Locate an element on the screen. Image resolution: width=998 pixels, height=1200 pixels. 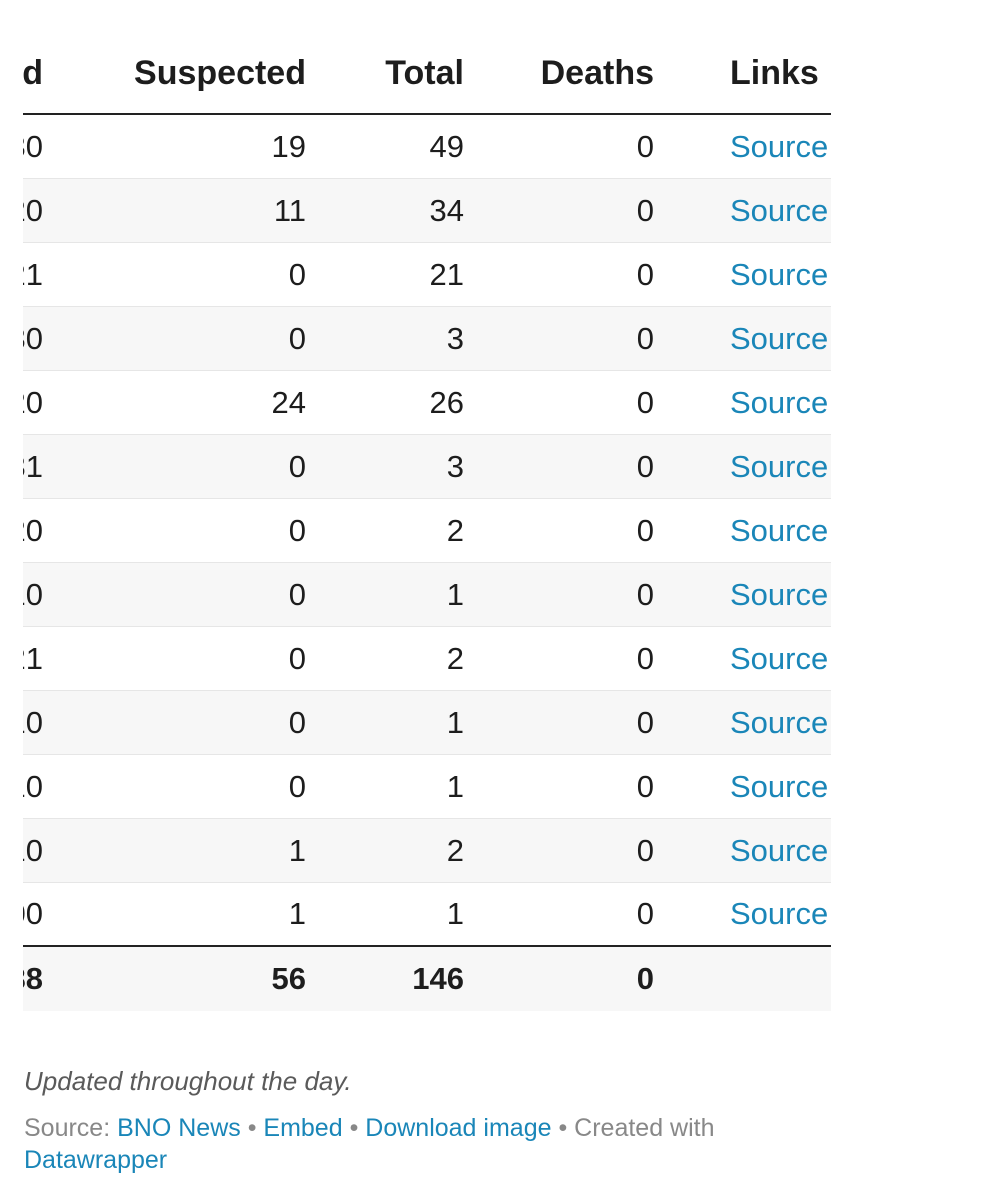
total-links-empty is located at coordinates (780, 979).